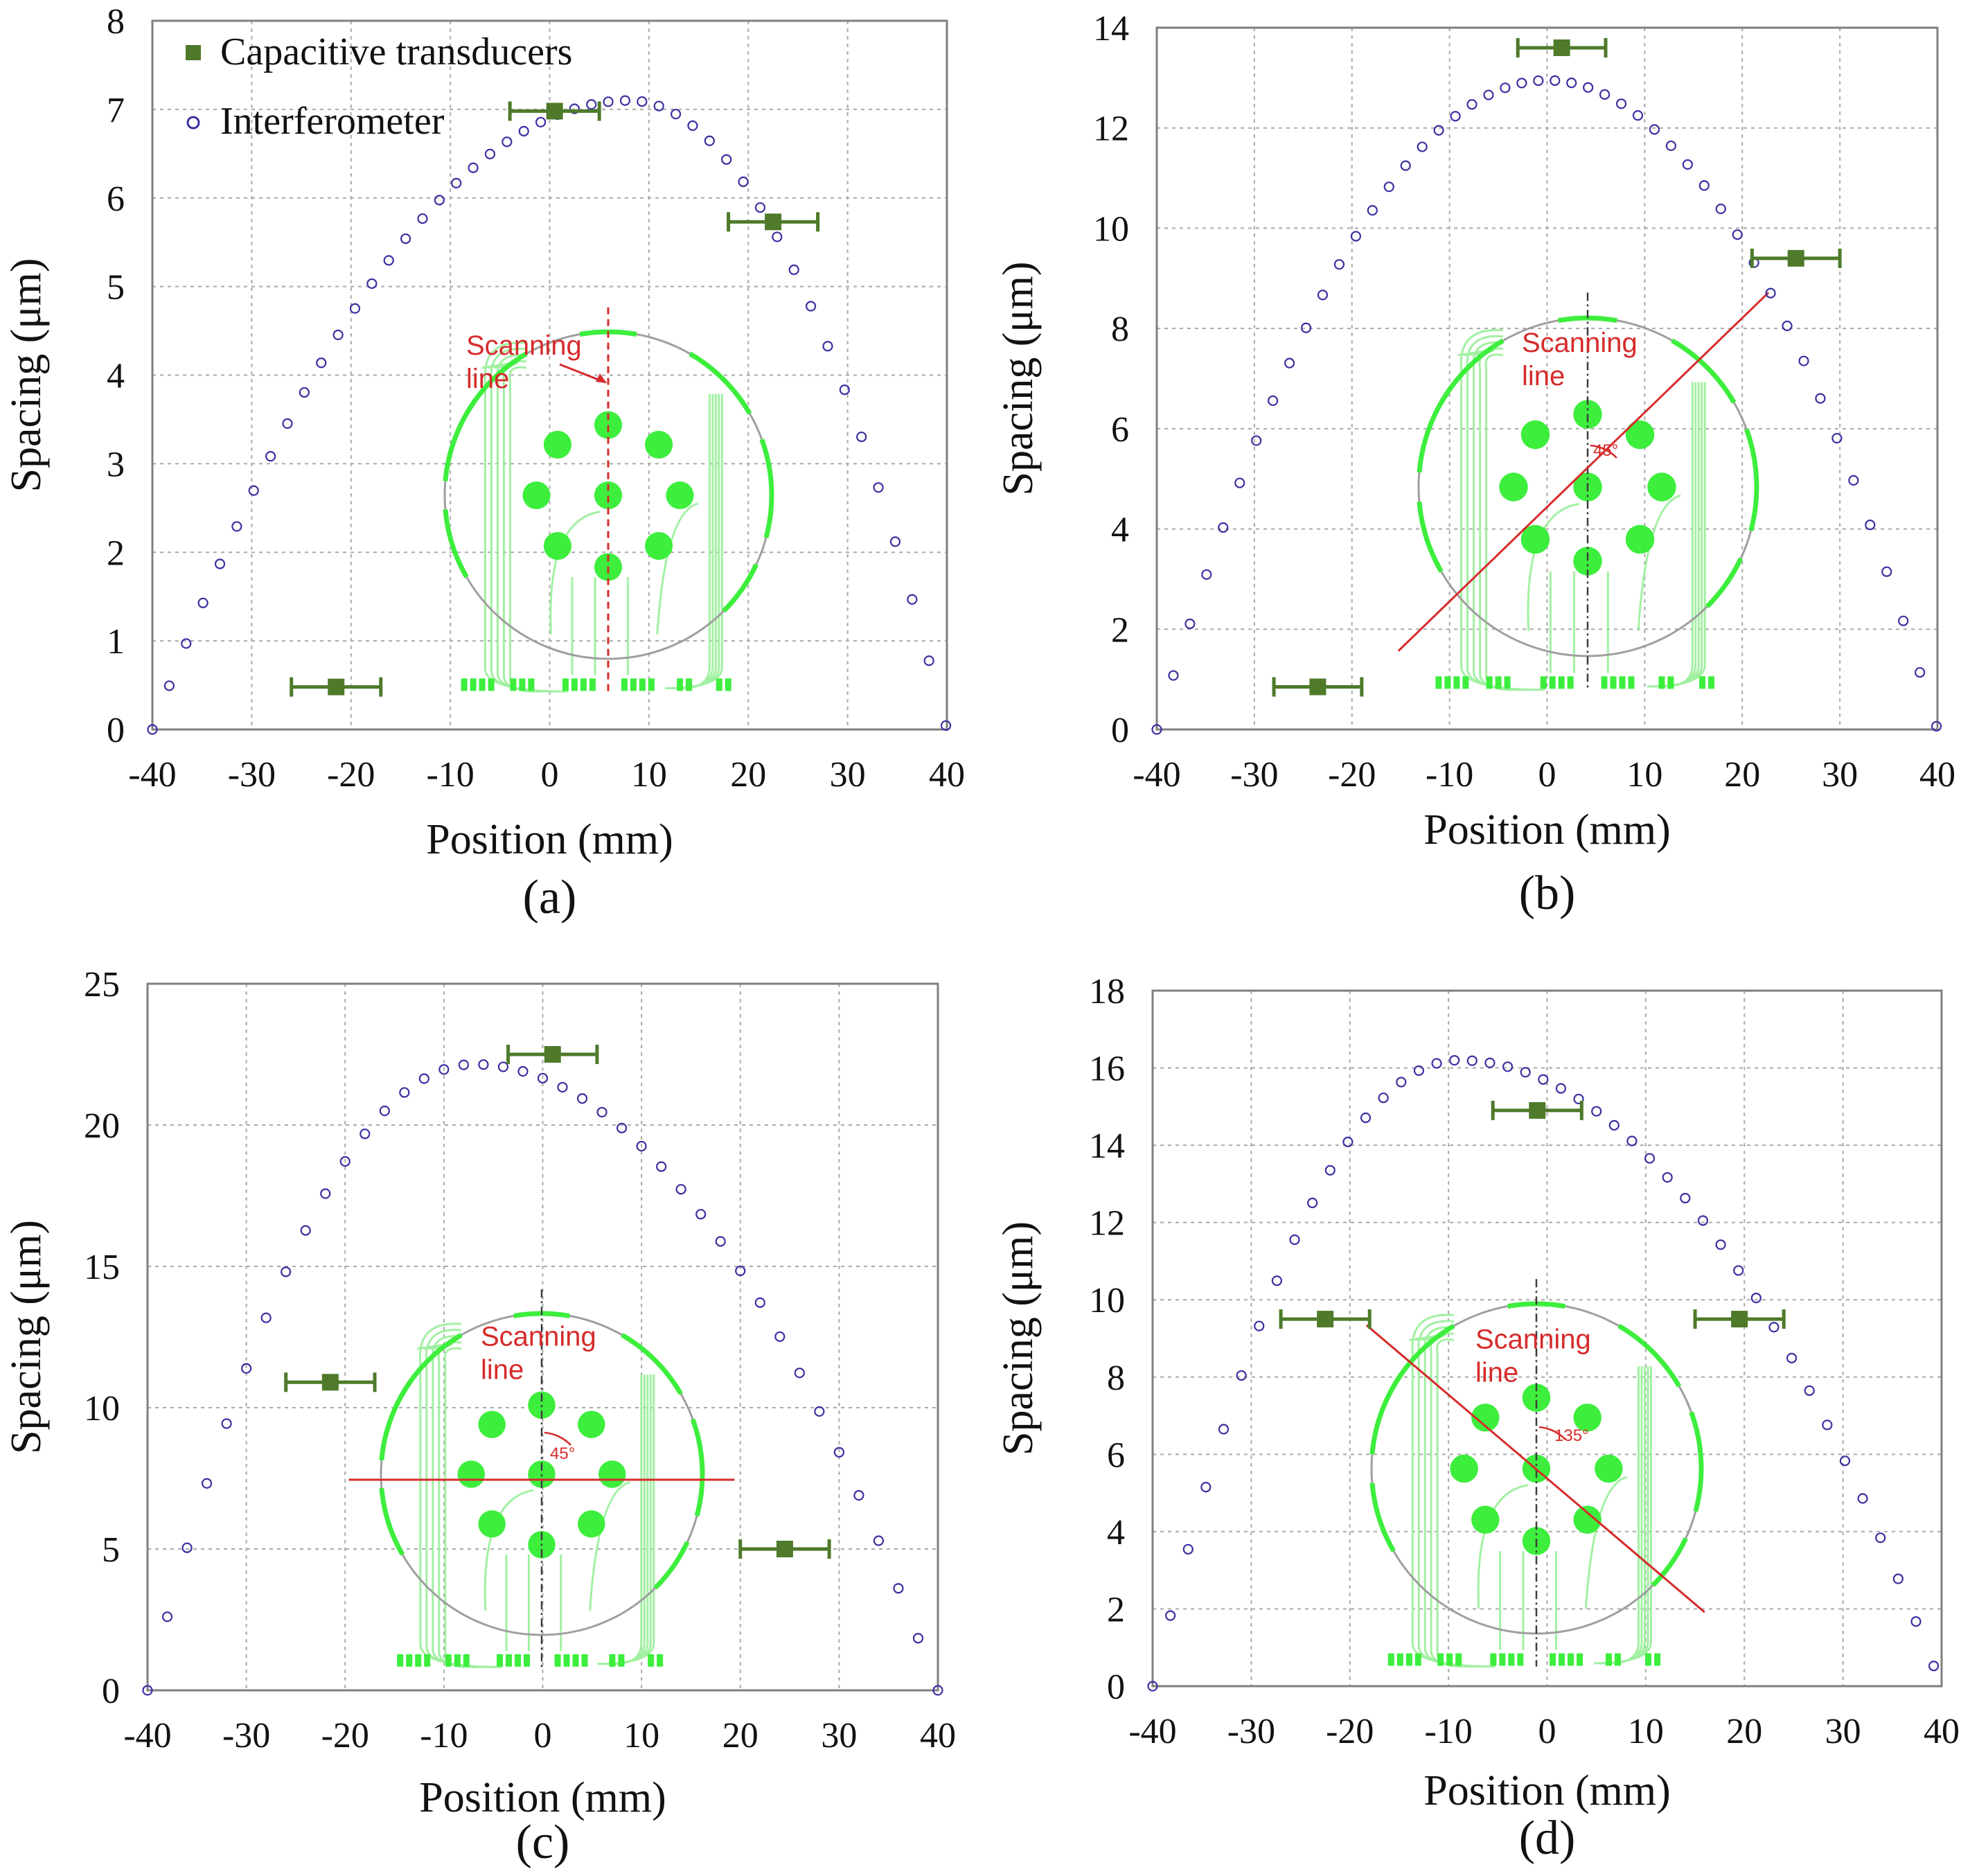 Image resolution: width=1970 pixels, height=1876 pixels. Describe the element at coordinates (116, 465) in the screenshot. I see `y-tick-label: 3` at that location.